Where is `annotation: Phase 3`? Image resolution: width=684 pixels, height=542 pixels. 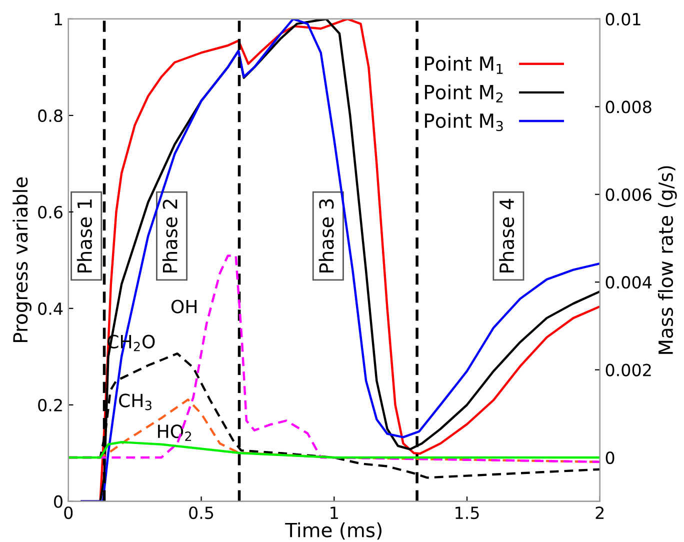 annotation: Phase 3 is located at coordinates (326, 235).